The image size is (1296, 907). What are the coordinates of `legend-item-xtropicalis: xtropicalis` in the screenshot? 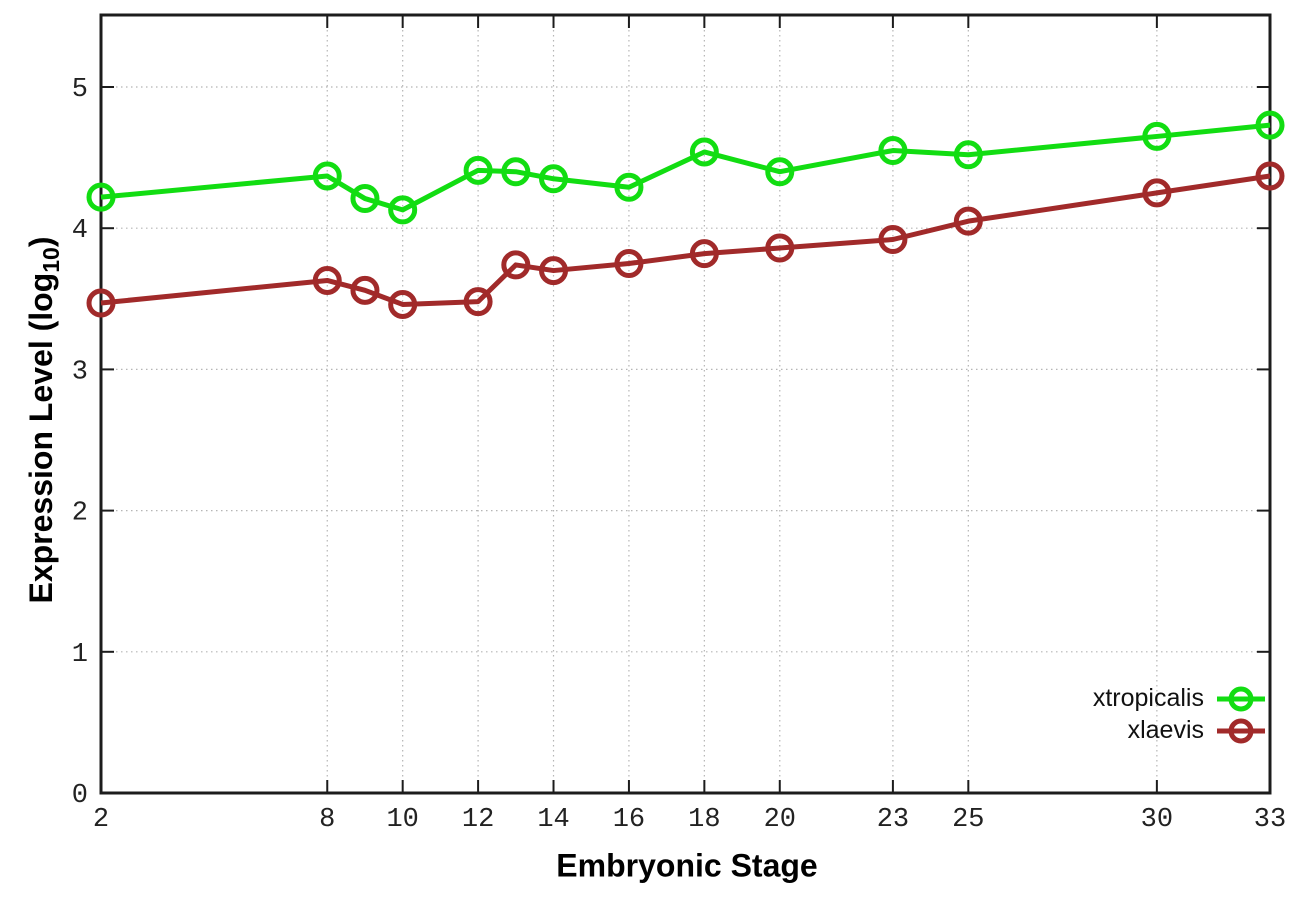 It's located at (1179, 698).